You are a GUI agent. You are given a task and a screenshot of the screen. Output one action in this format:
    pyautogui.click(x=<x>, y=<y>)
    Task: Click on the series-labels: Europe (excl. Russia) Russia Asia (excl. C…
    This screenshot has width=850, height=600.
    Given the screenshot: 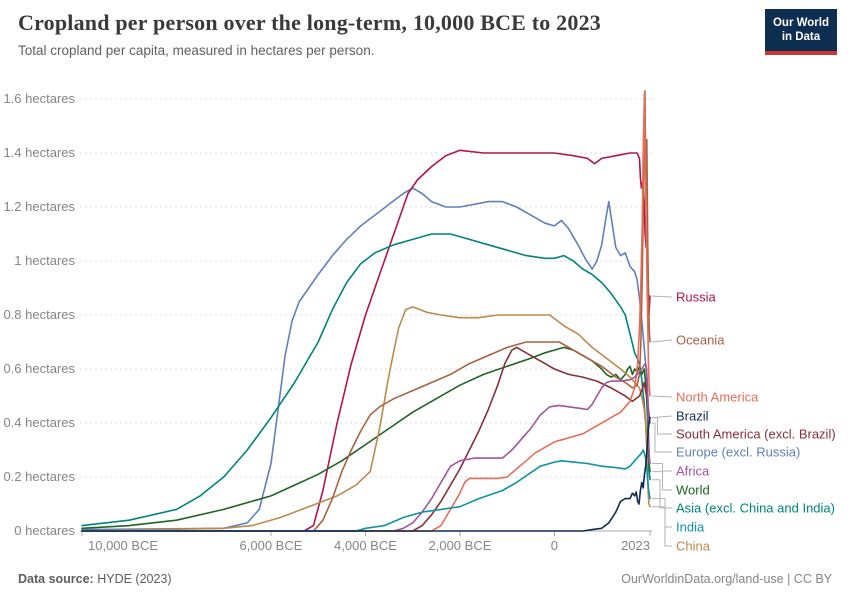 What is the action you would take?
    pyautogui.click(x=743, y=422)
    